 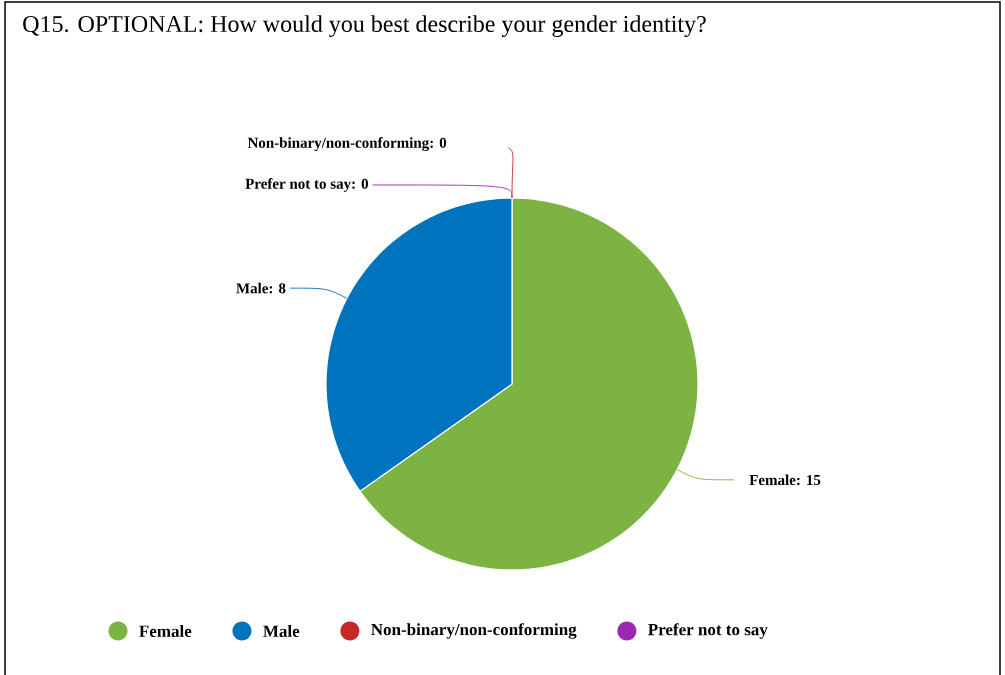 What do you see at coordinates (261, 288) in the screenshot?
I see `data-label: Male: 8` at bounding box center [261, 288].